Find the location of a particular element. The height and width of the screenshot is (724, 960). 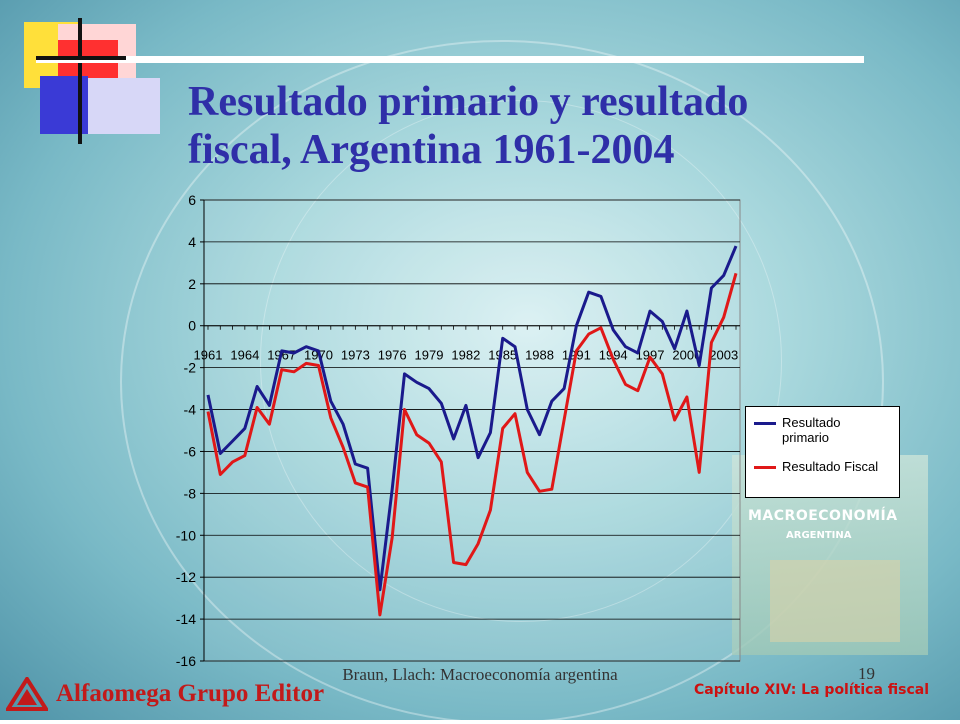

title-line-2: fiscal, Argentina 1961-2004 is located at coordinates (431, 150).